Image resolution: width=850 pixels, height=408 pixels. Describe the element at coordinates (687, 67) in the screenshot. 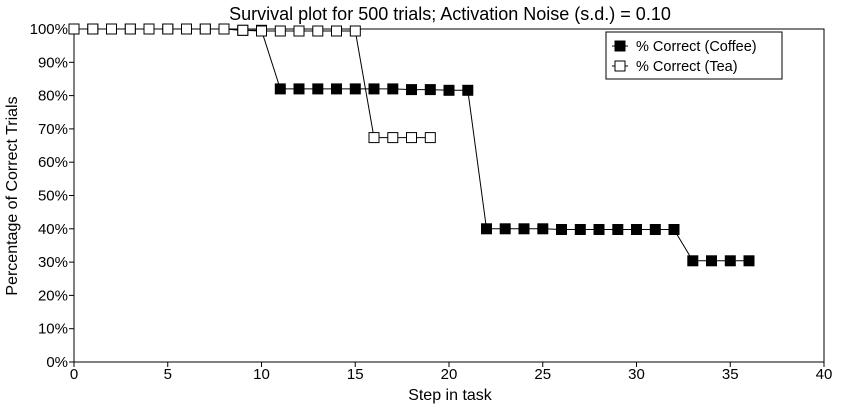

I see `legend-tea-label: % Correct (Tea)` at that location.